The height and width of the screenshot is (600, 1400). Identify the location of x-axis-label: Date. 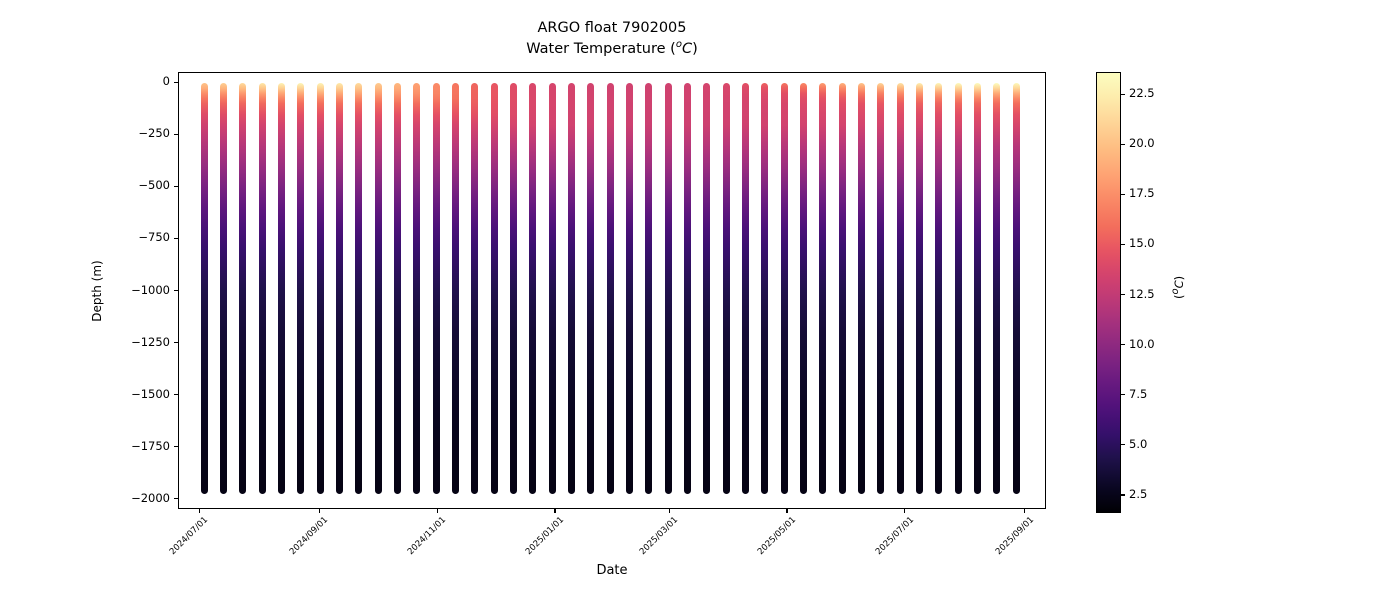
(612, 570).